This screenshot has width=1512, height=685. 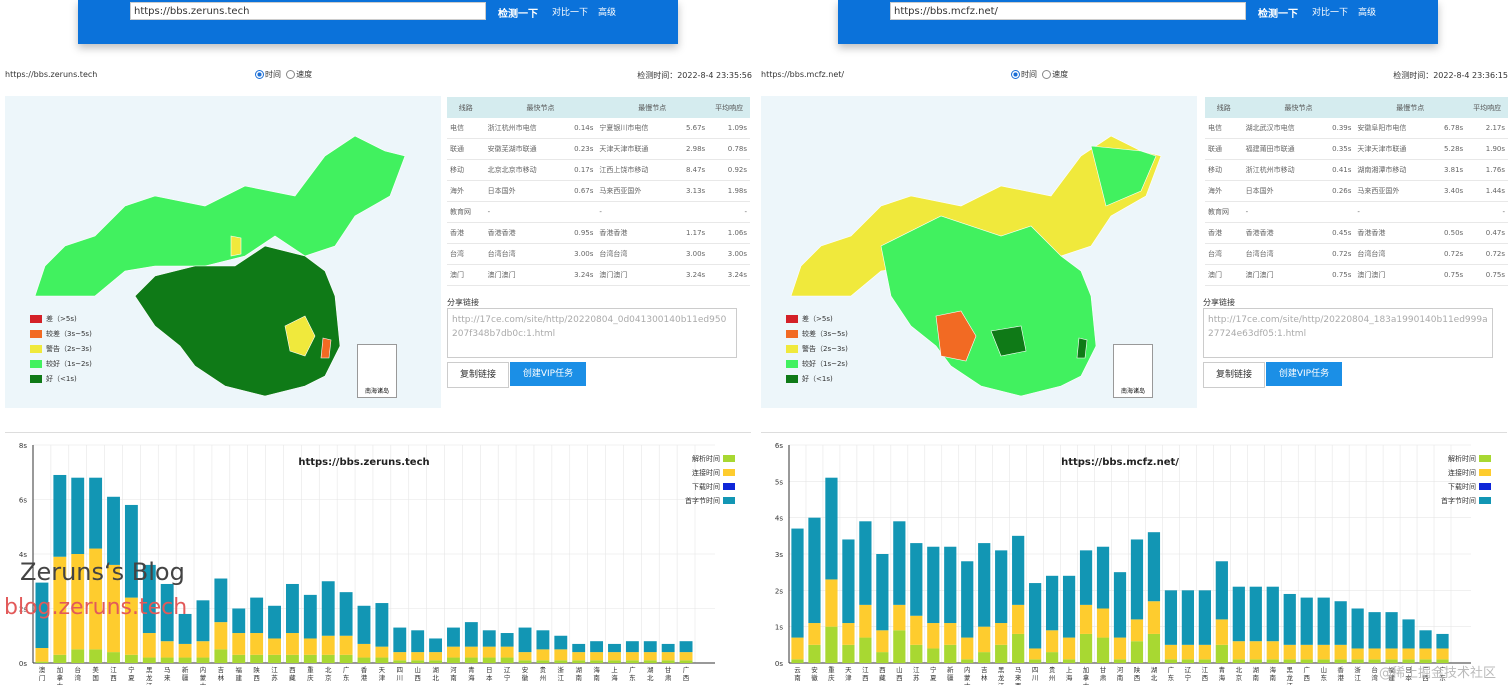 What do you see at coordinates (579, 149) in the screenshot?
I see `table-cell: 0.23s` at bounding box center [579, 149].